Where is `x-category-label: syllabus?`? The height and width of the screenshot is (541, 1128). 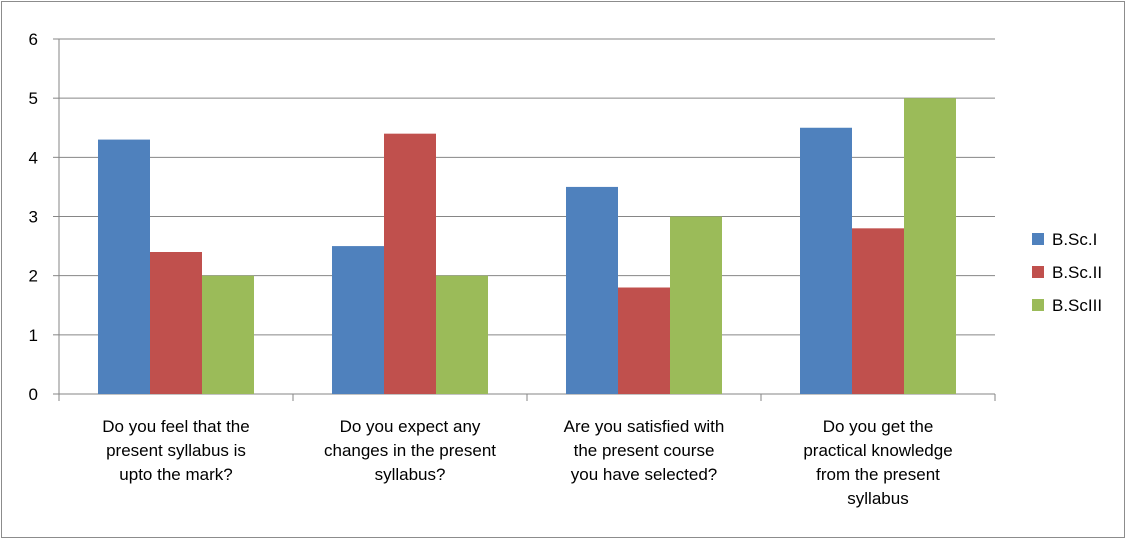 x-category-label: syllabus? is located at coordinates (410, 474).